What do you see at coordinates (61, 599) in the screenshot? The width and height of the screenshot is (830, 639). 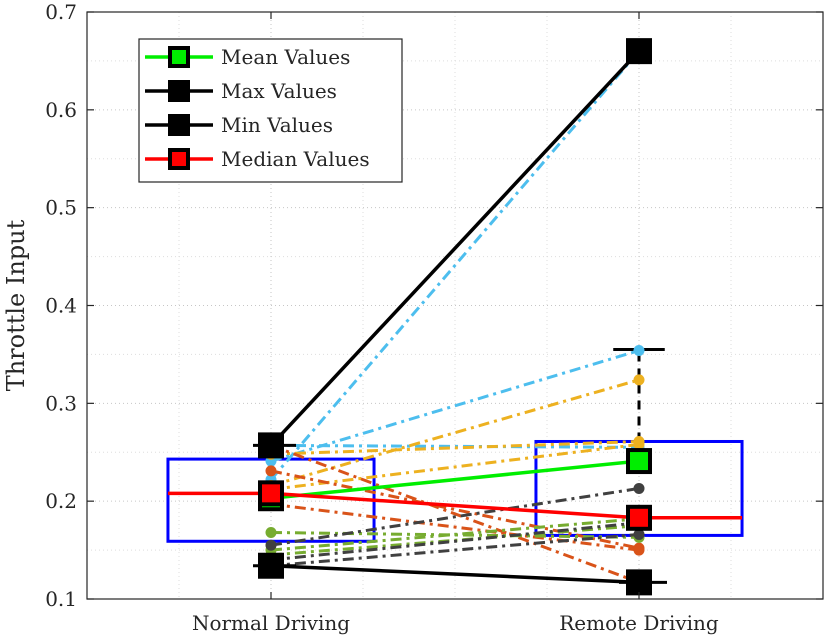 I see `y-tick-label: 0.1` at bounding box center [61, 599].